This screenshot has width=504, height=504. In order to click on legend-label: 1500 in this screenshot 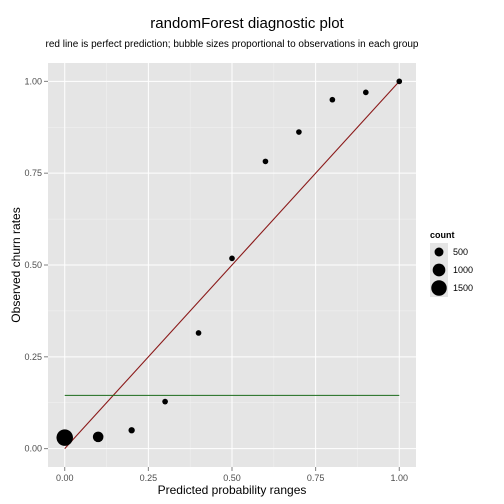, I will do `click(463, 288)`.